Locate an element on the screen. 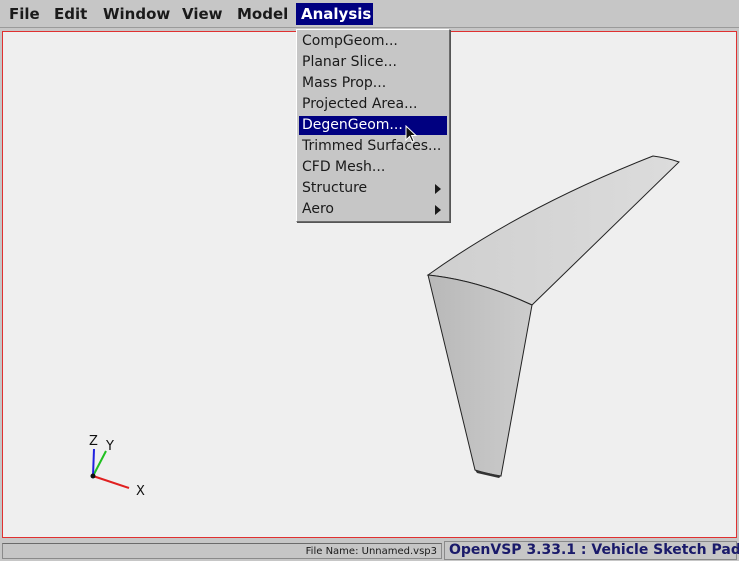  menu-edit: Edit is located at coordinates (71, 14).